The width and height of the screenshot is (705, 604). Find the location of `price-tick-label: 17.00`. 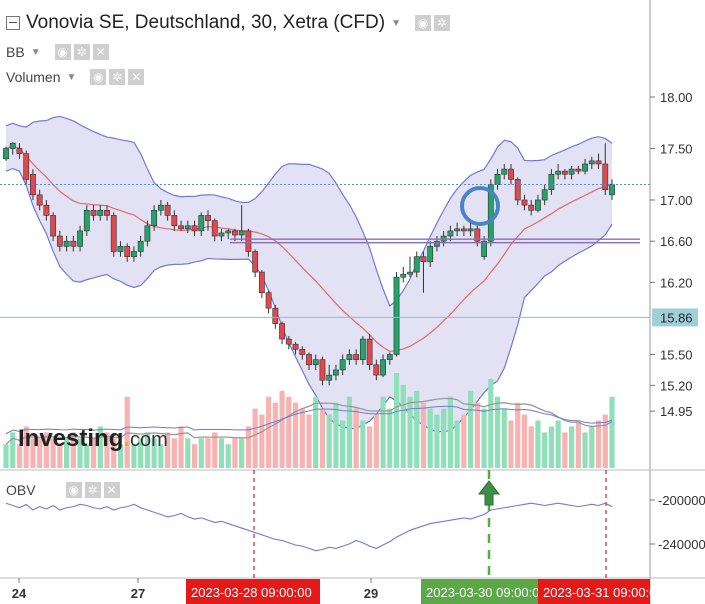

price-tick-label: 17.00 is located at coordinates (676, 200).